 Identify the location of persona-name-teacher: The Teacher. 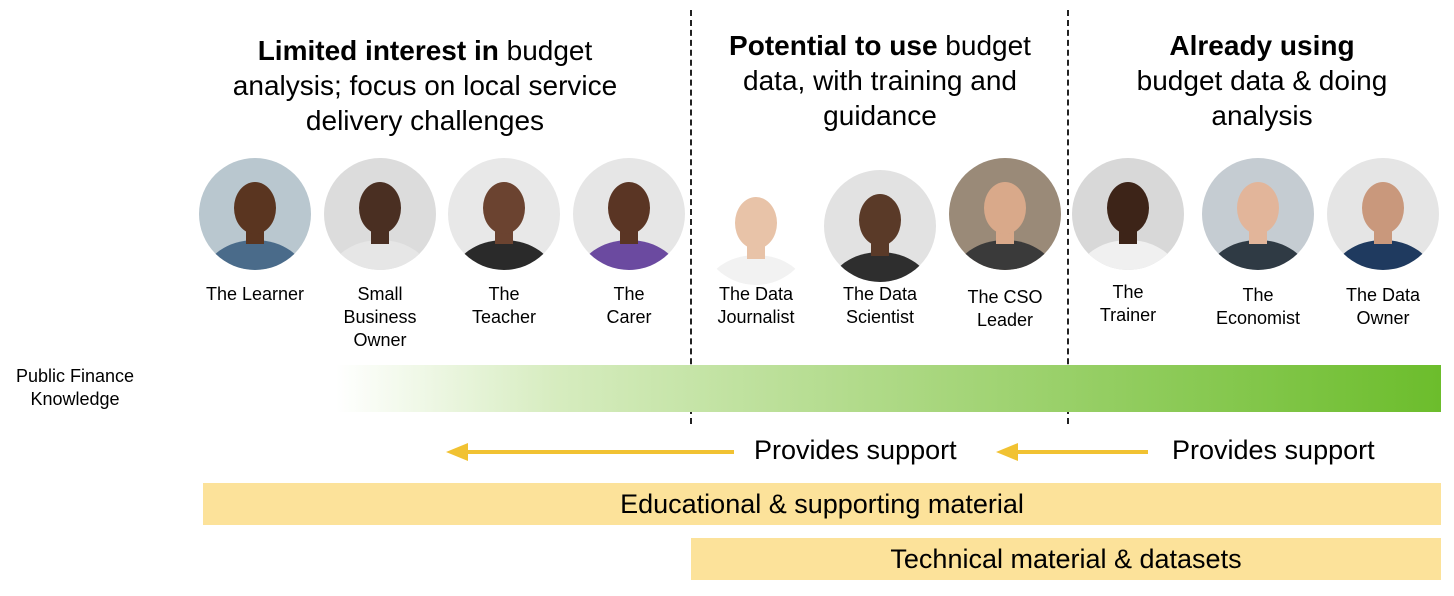
(504, 305).